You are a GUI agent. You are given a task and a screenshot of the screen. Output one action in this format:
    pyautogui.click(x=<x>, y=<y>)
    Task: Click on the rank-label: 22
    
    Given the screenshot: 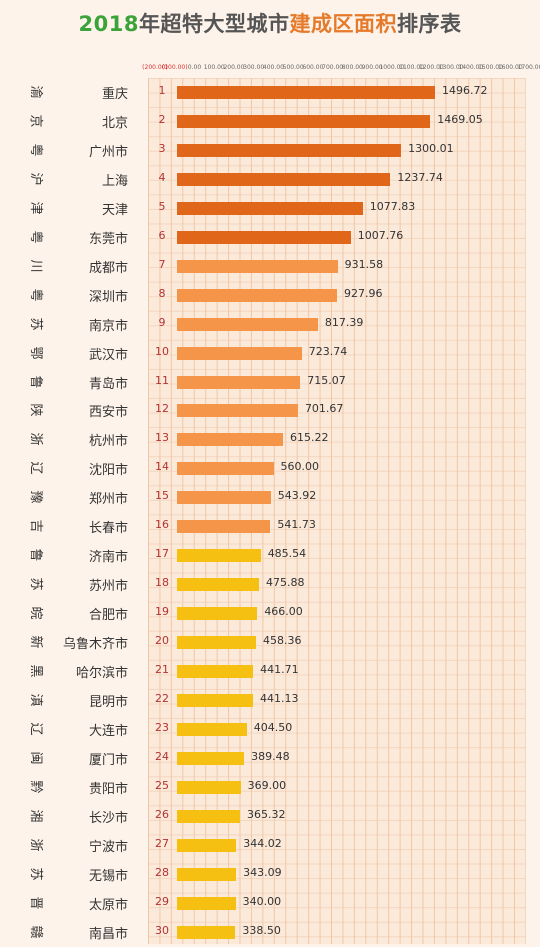 What is the action you would take?
    pyautogui.click(x=162, y=698)
    